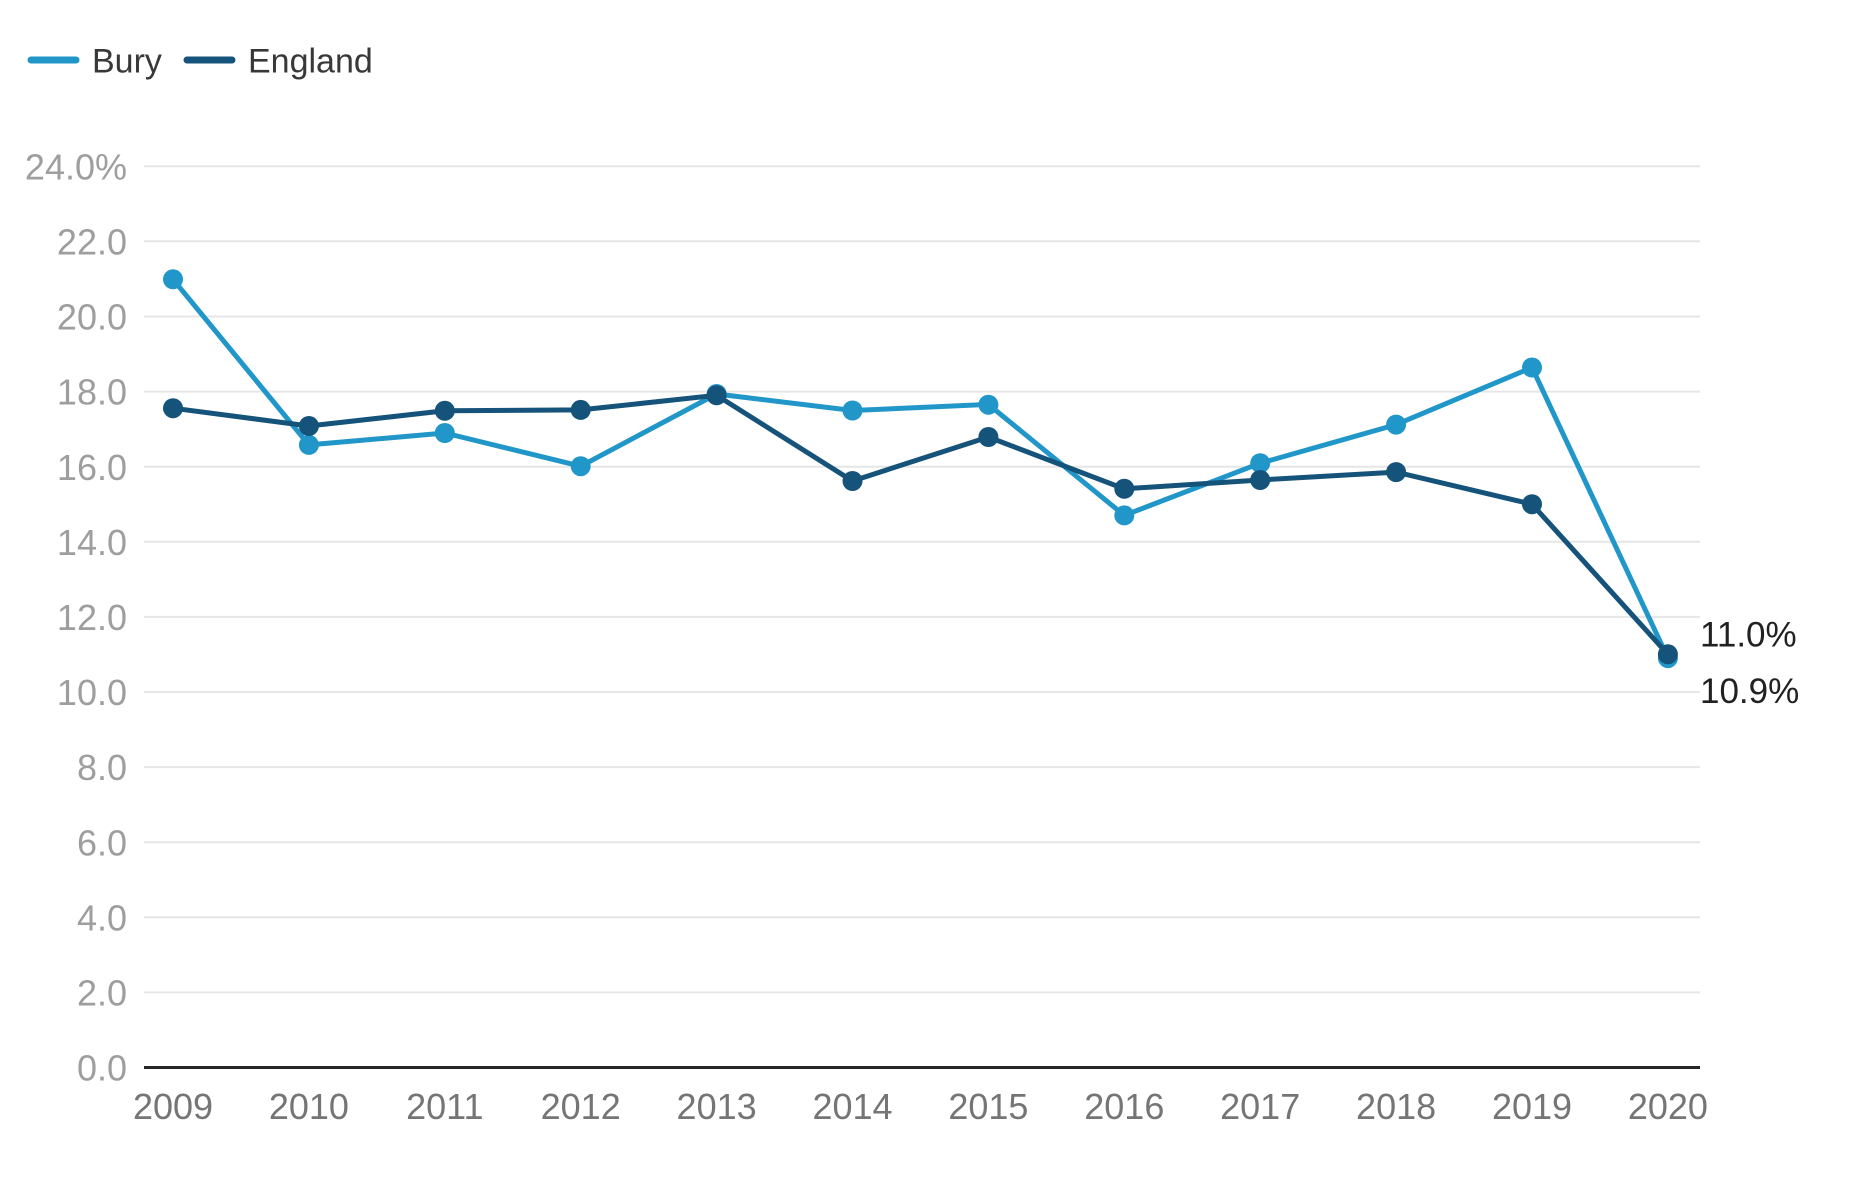 The image size is (1854, 1181). I want to click on svg-text: 16.0, so click(92, 467).